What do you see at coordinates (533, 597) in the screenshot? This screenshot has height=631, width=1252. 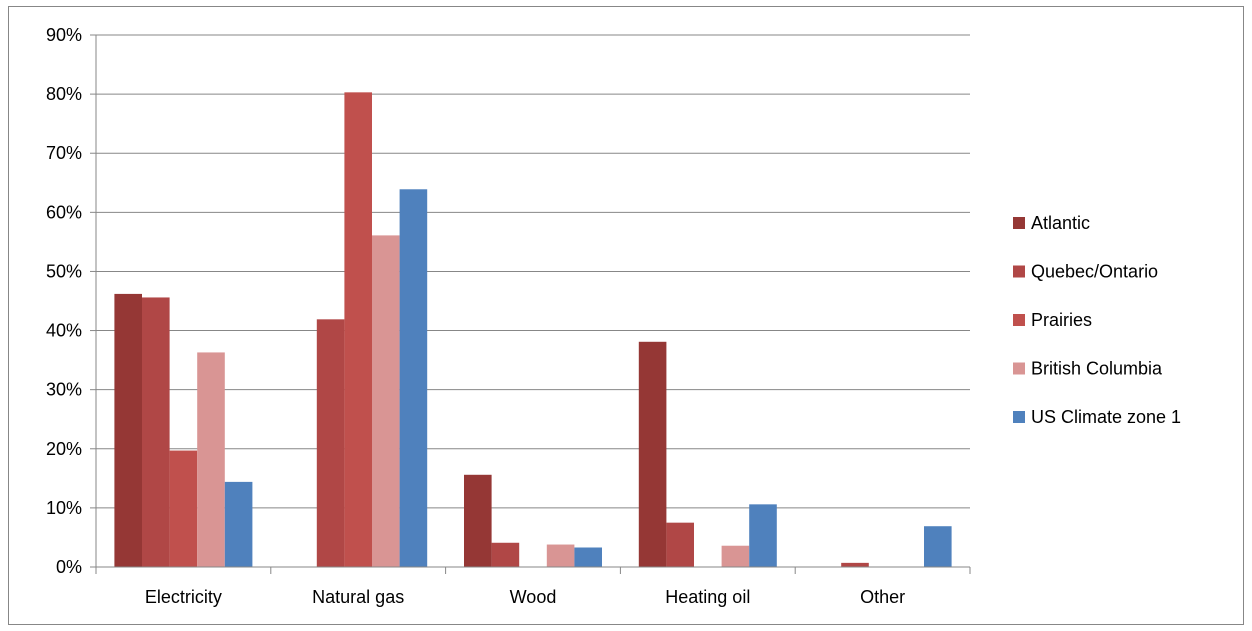 I see `x-category-label: Wood` at bounding box center [533, 597].